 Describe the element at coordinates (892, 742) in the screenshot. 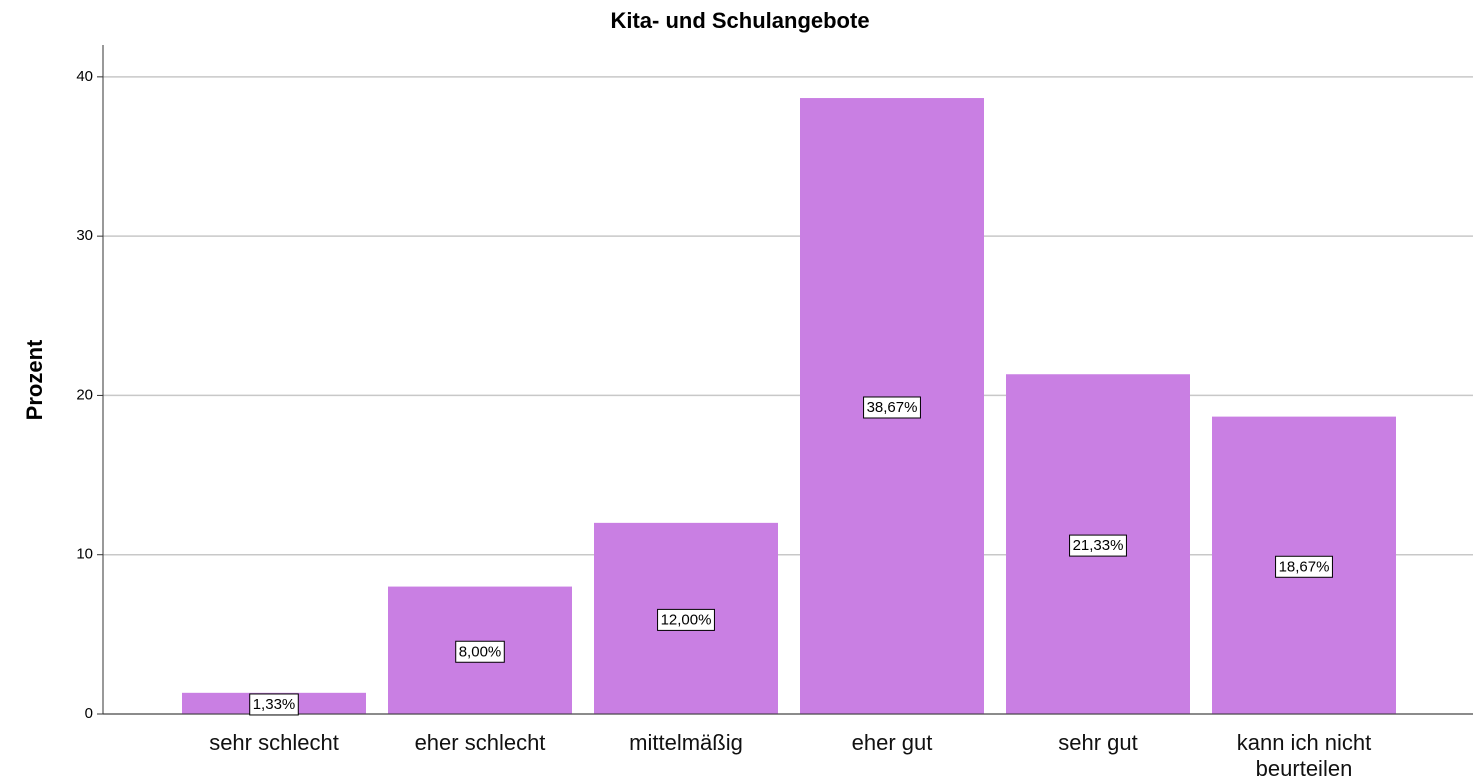

I see `x-tick-label: eher gut` at that location.